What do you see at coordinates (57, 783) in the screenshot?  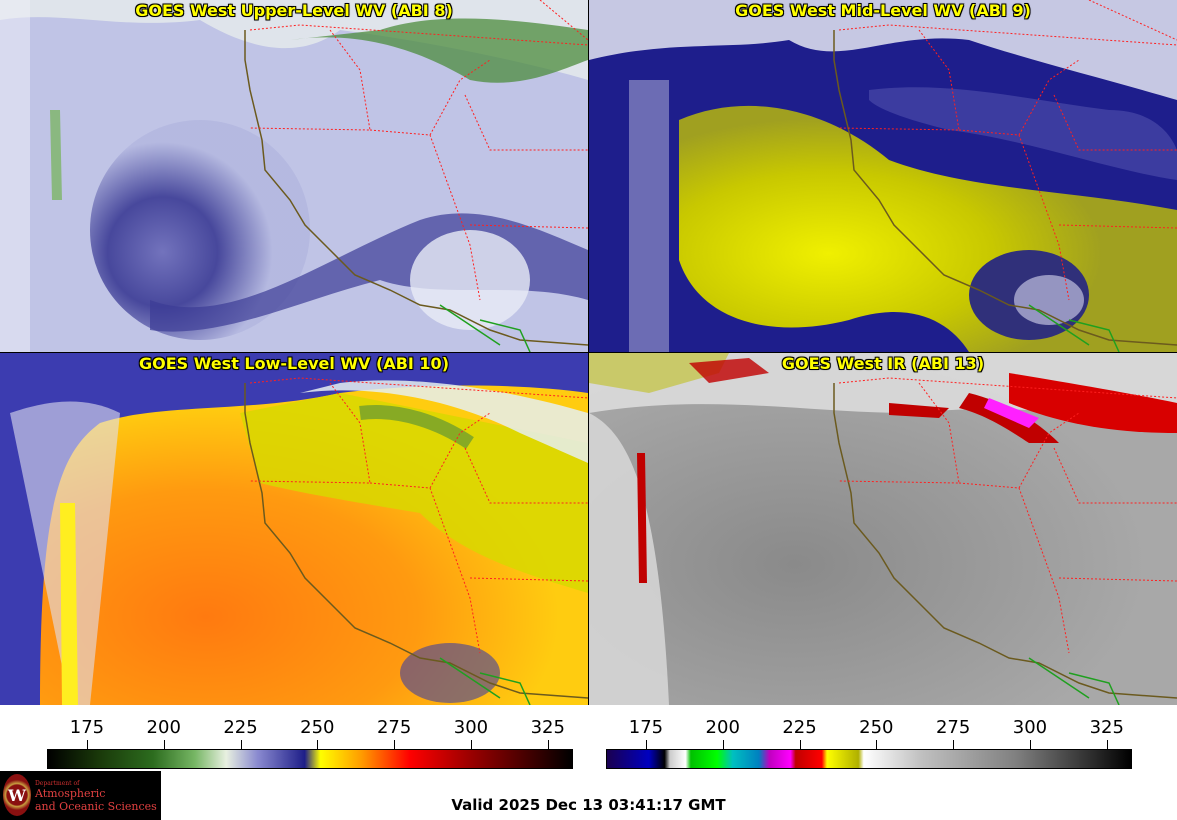 I see `logo-dept-text: Department of` at bounding box center [57, 783].